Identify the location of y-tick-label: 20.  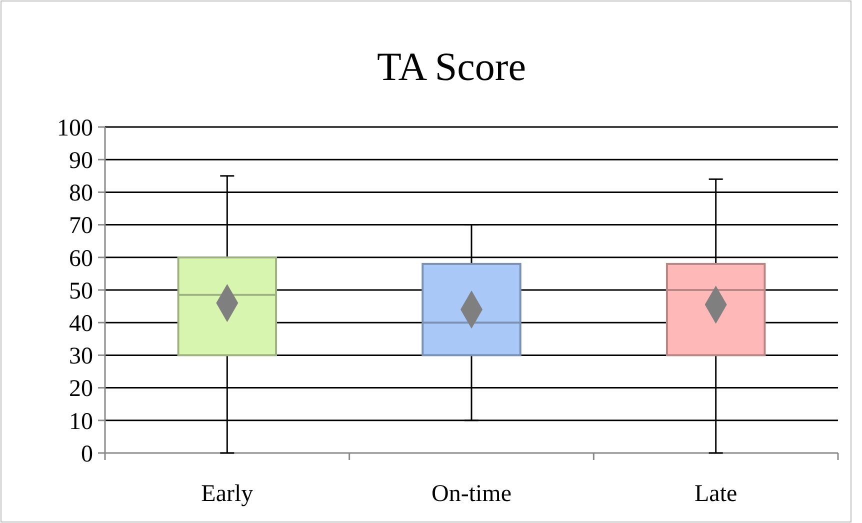
(81, 389).